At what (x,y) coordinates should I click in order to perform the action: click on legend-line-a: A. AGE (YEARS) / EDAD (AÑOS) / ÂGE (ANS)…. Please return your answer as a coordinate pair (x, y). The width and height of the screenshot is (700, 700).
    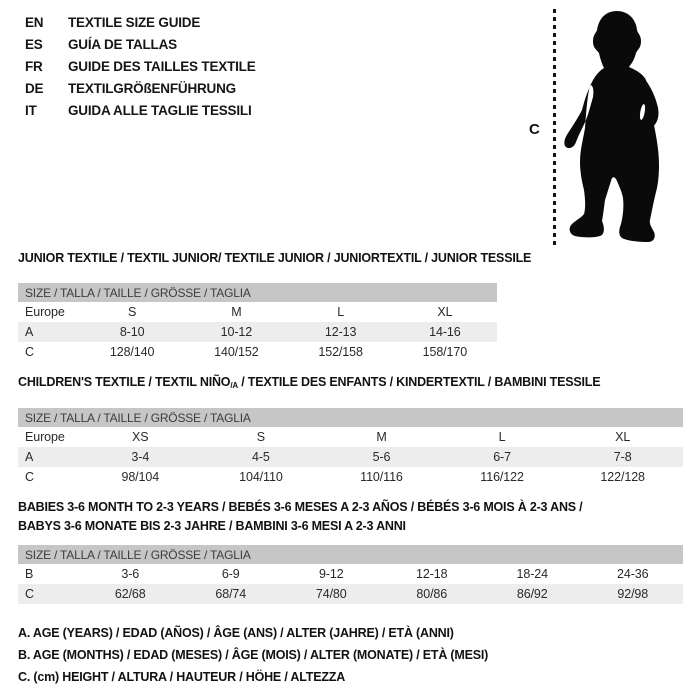
    Looking at the image, I should click on (236, 633).